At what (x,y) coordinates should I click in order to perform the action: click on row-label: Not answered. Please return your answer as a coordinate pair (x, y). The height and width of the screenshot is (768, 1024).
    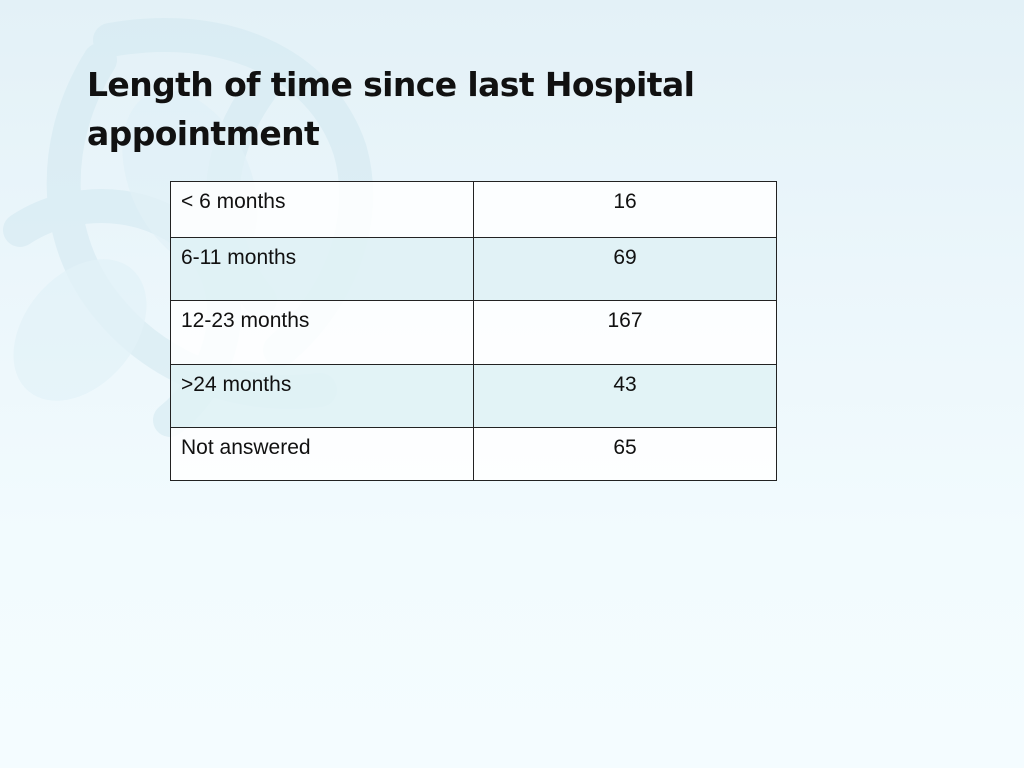
    Looking at the image, I should click on (322, 454).